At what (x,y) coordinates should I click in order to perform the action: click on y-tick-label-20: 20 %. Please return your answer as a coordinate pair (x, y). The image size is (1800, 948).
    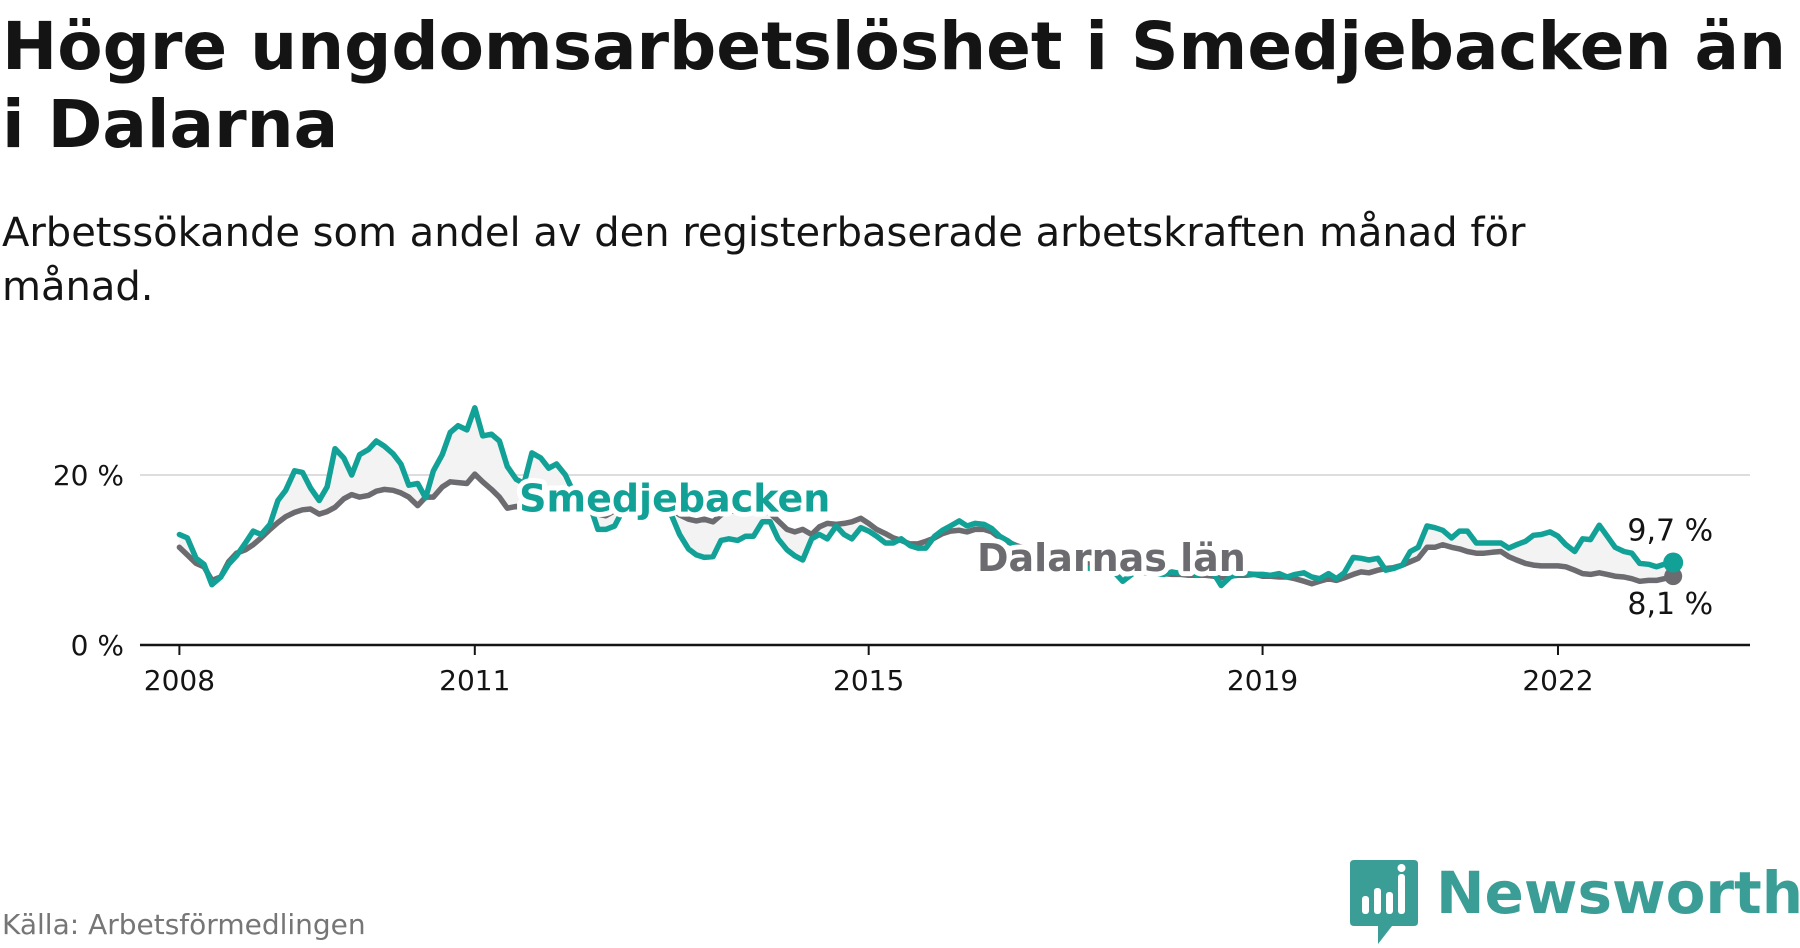
    Looking at the image, I should click on (88, 475).